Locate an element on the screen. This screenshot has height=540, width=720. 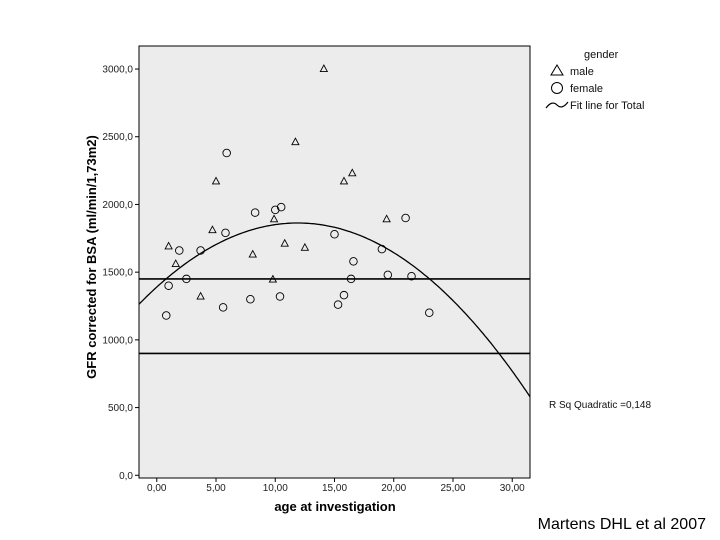
legend-label-female: female is located at coordinates (586, 89).